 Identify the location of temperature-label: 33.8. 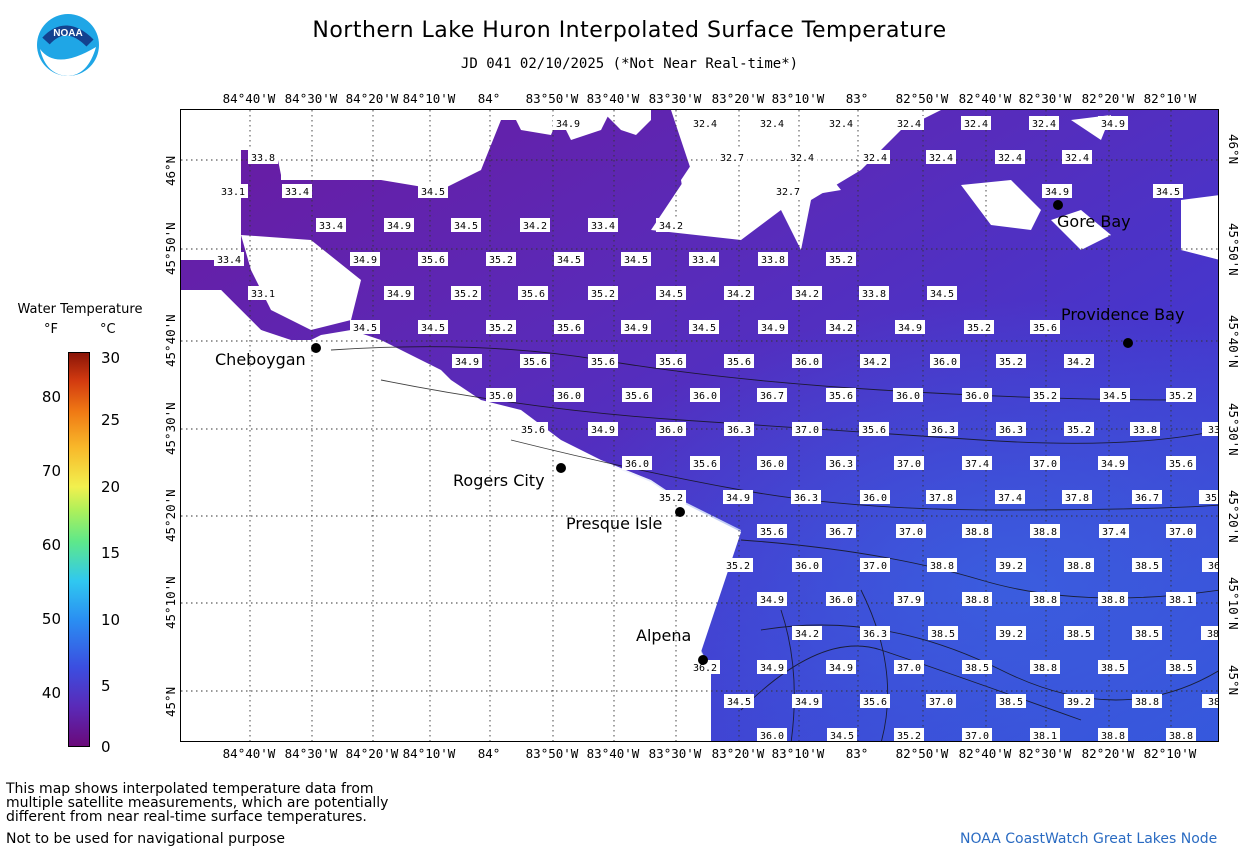
(773, 259).